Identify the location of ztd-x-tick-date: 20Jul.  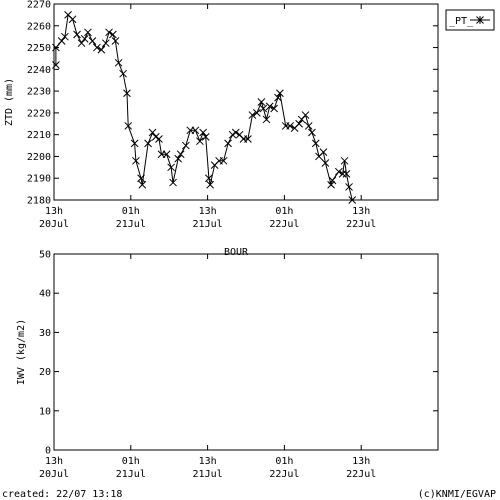
(54, 224).